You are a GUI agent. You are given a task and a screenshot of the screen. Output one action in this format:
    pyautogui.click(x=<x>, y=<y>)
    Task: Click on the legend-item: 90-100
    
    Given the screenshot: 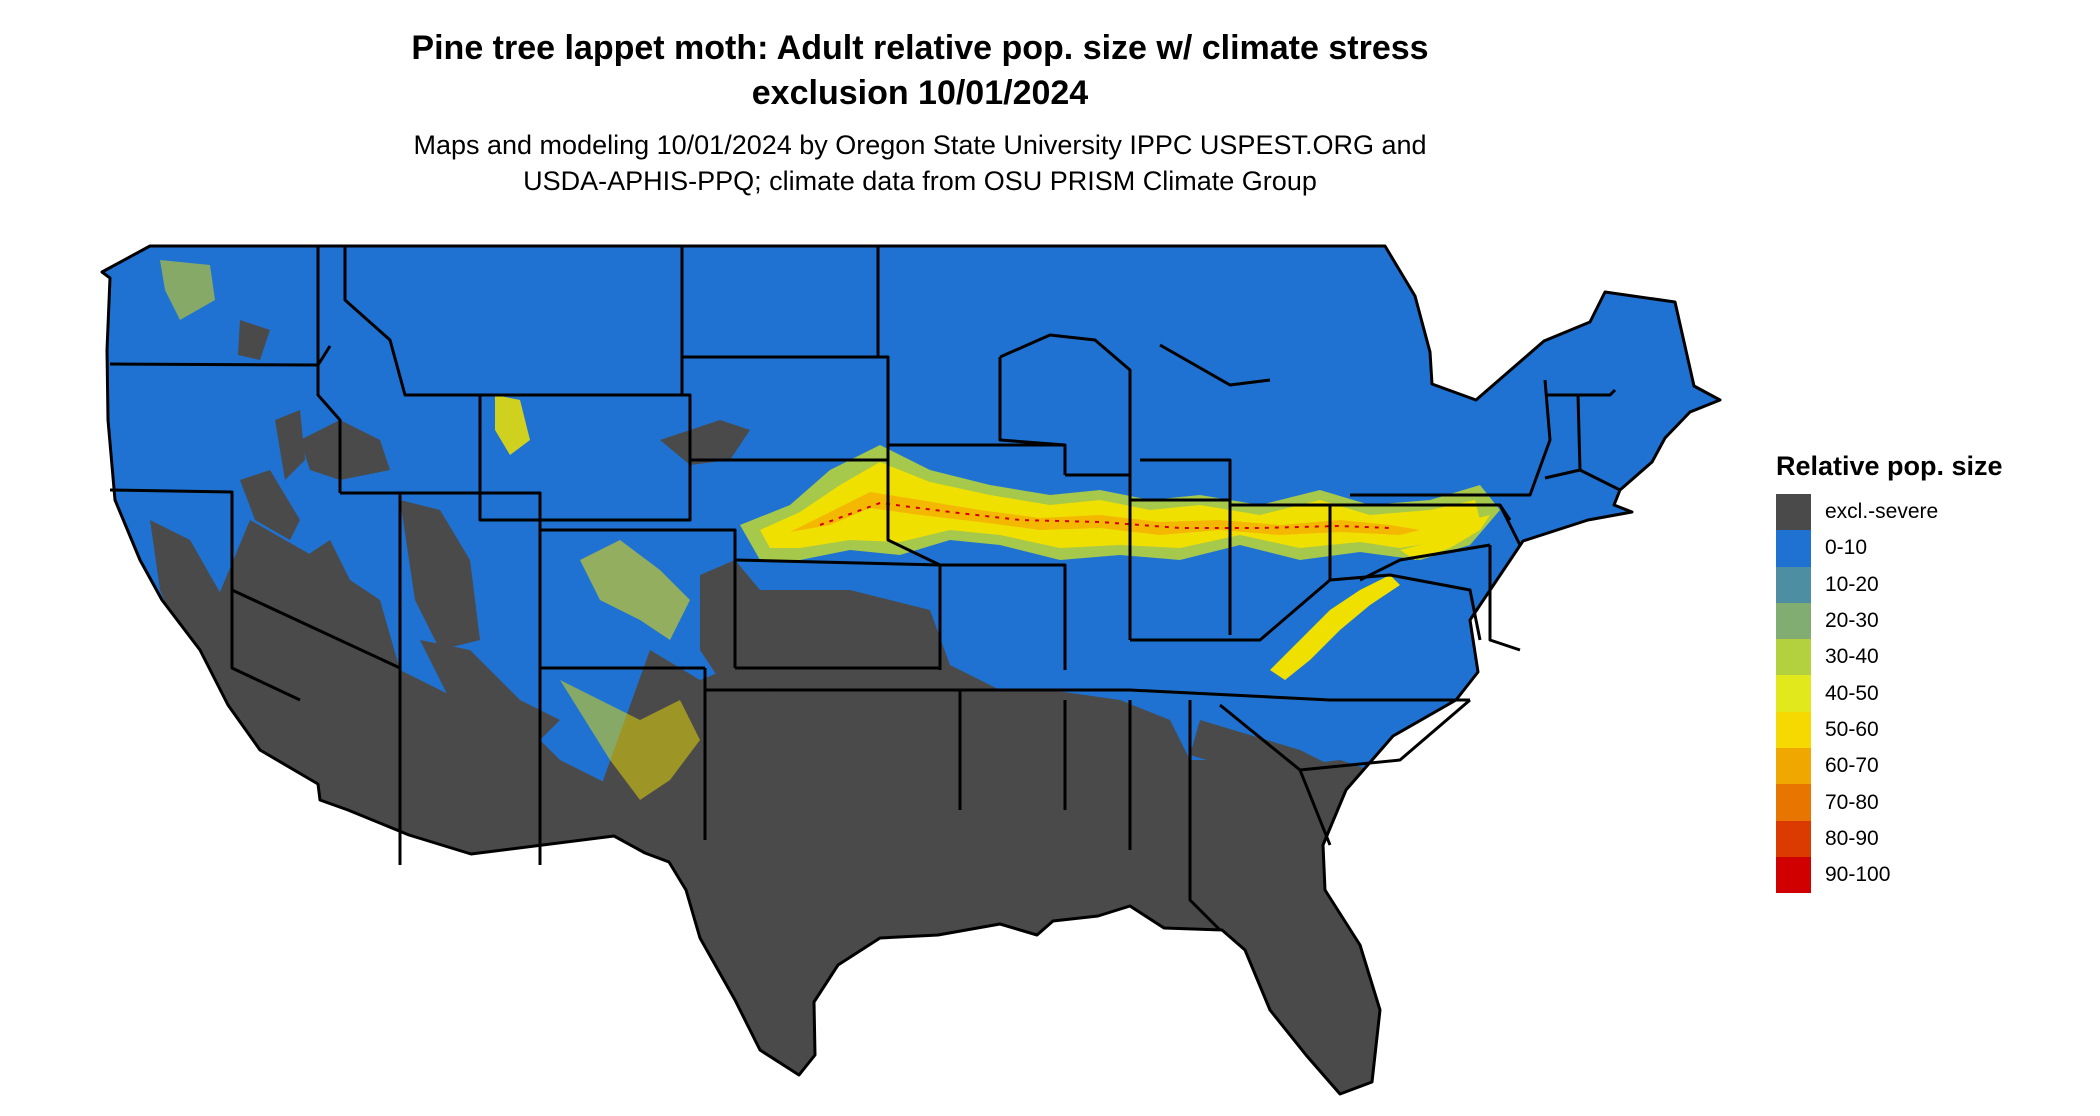 What is the action you would take?
    pyautogui.click(x=1926, y=875)
    